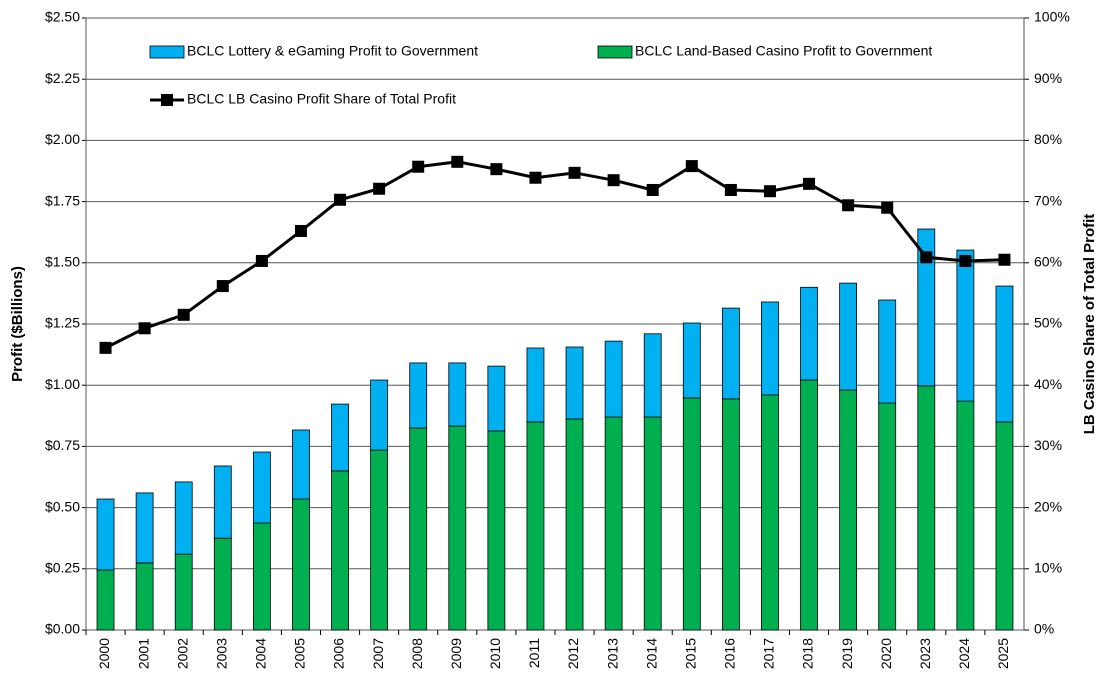 Image resolution: width=1102 pixels, height=673 pixels. Describe the element at coordinates (182, 653) in the screenshot. I see `x-tick-label: 2002` at that location.